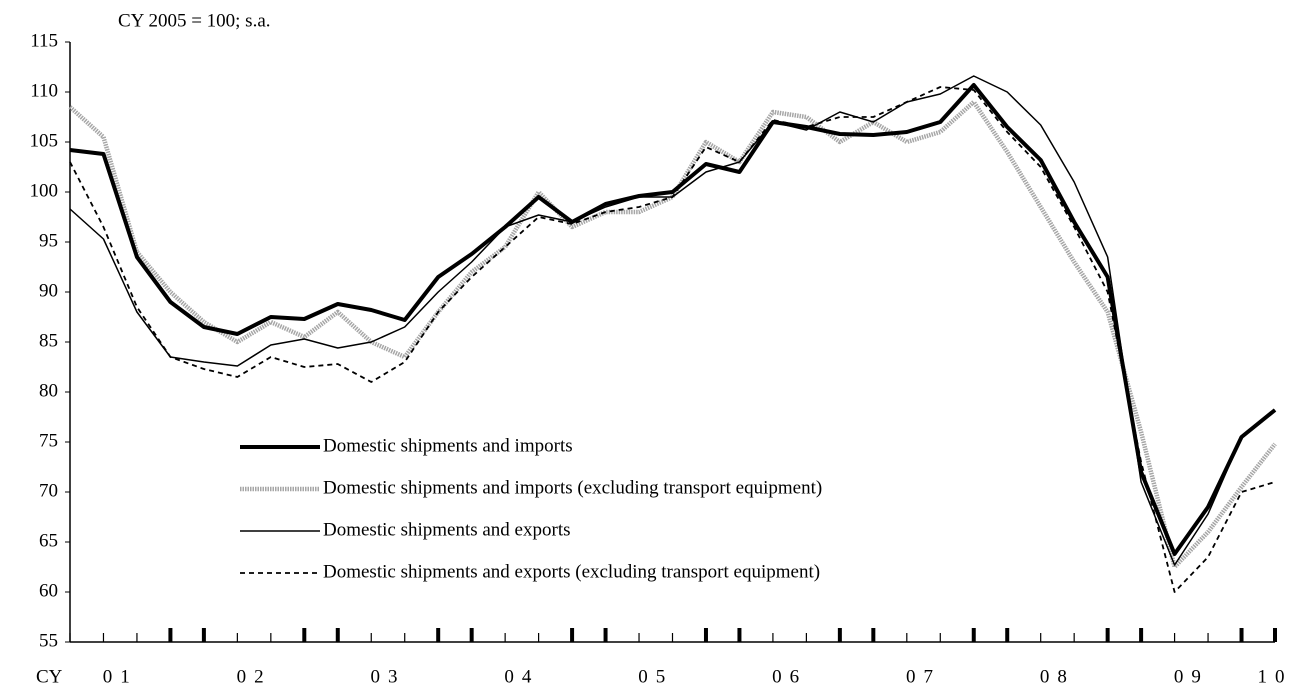 The image size is (1290, 693). What do you see at coordinates (48, 290) in the screenshot?
I see `y-tick-label: 90` at bounding box center [48, 290].